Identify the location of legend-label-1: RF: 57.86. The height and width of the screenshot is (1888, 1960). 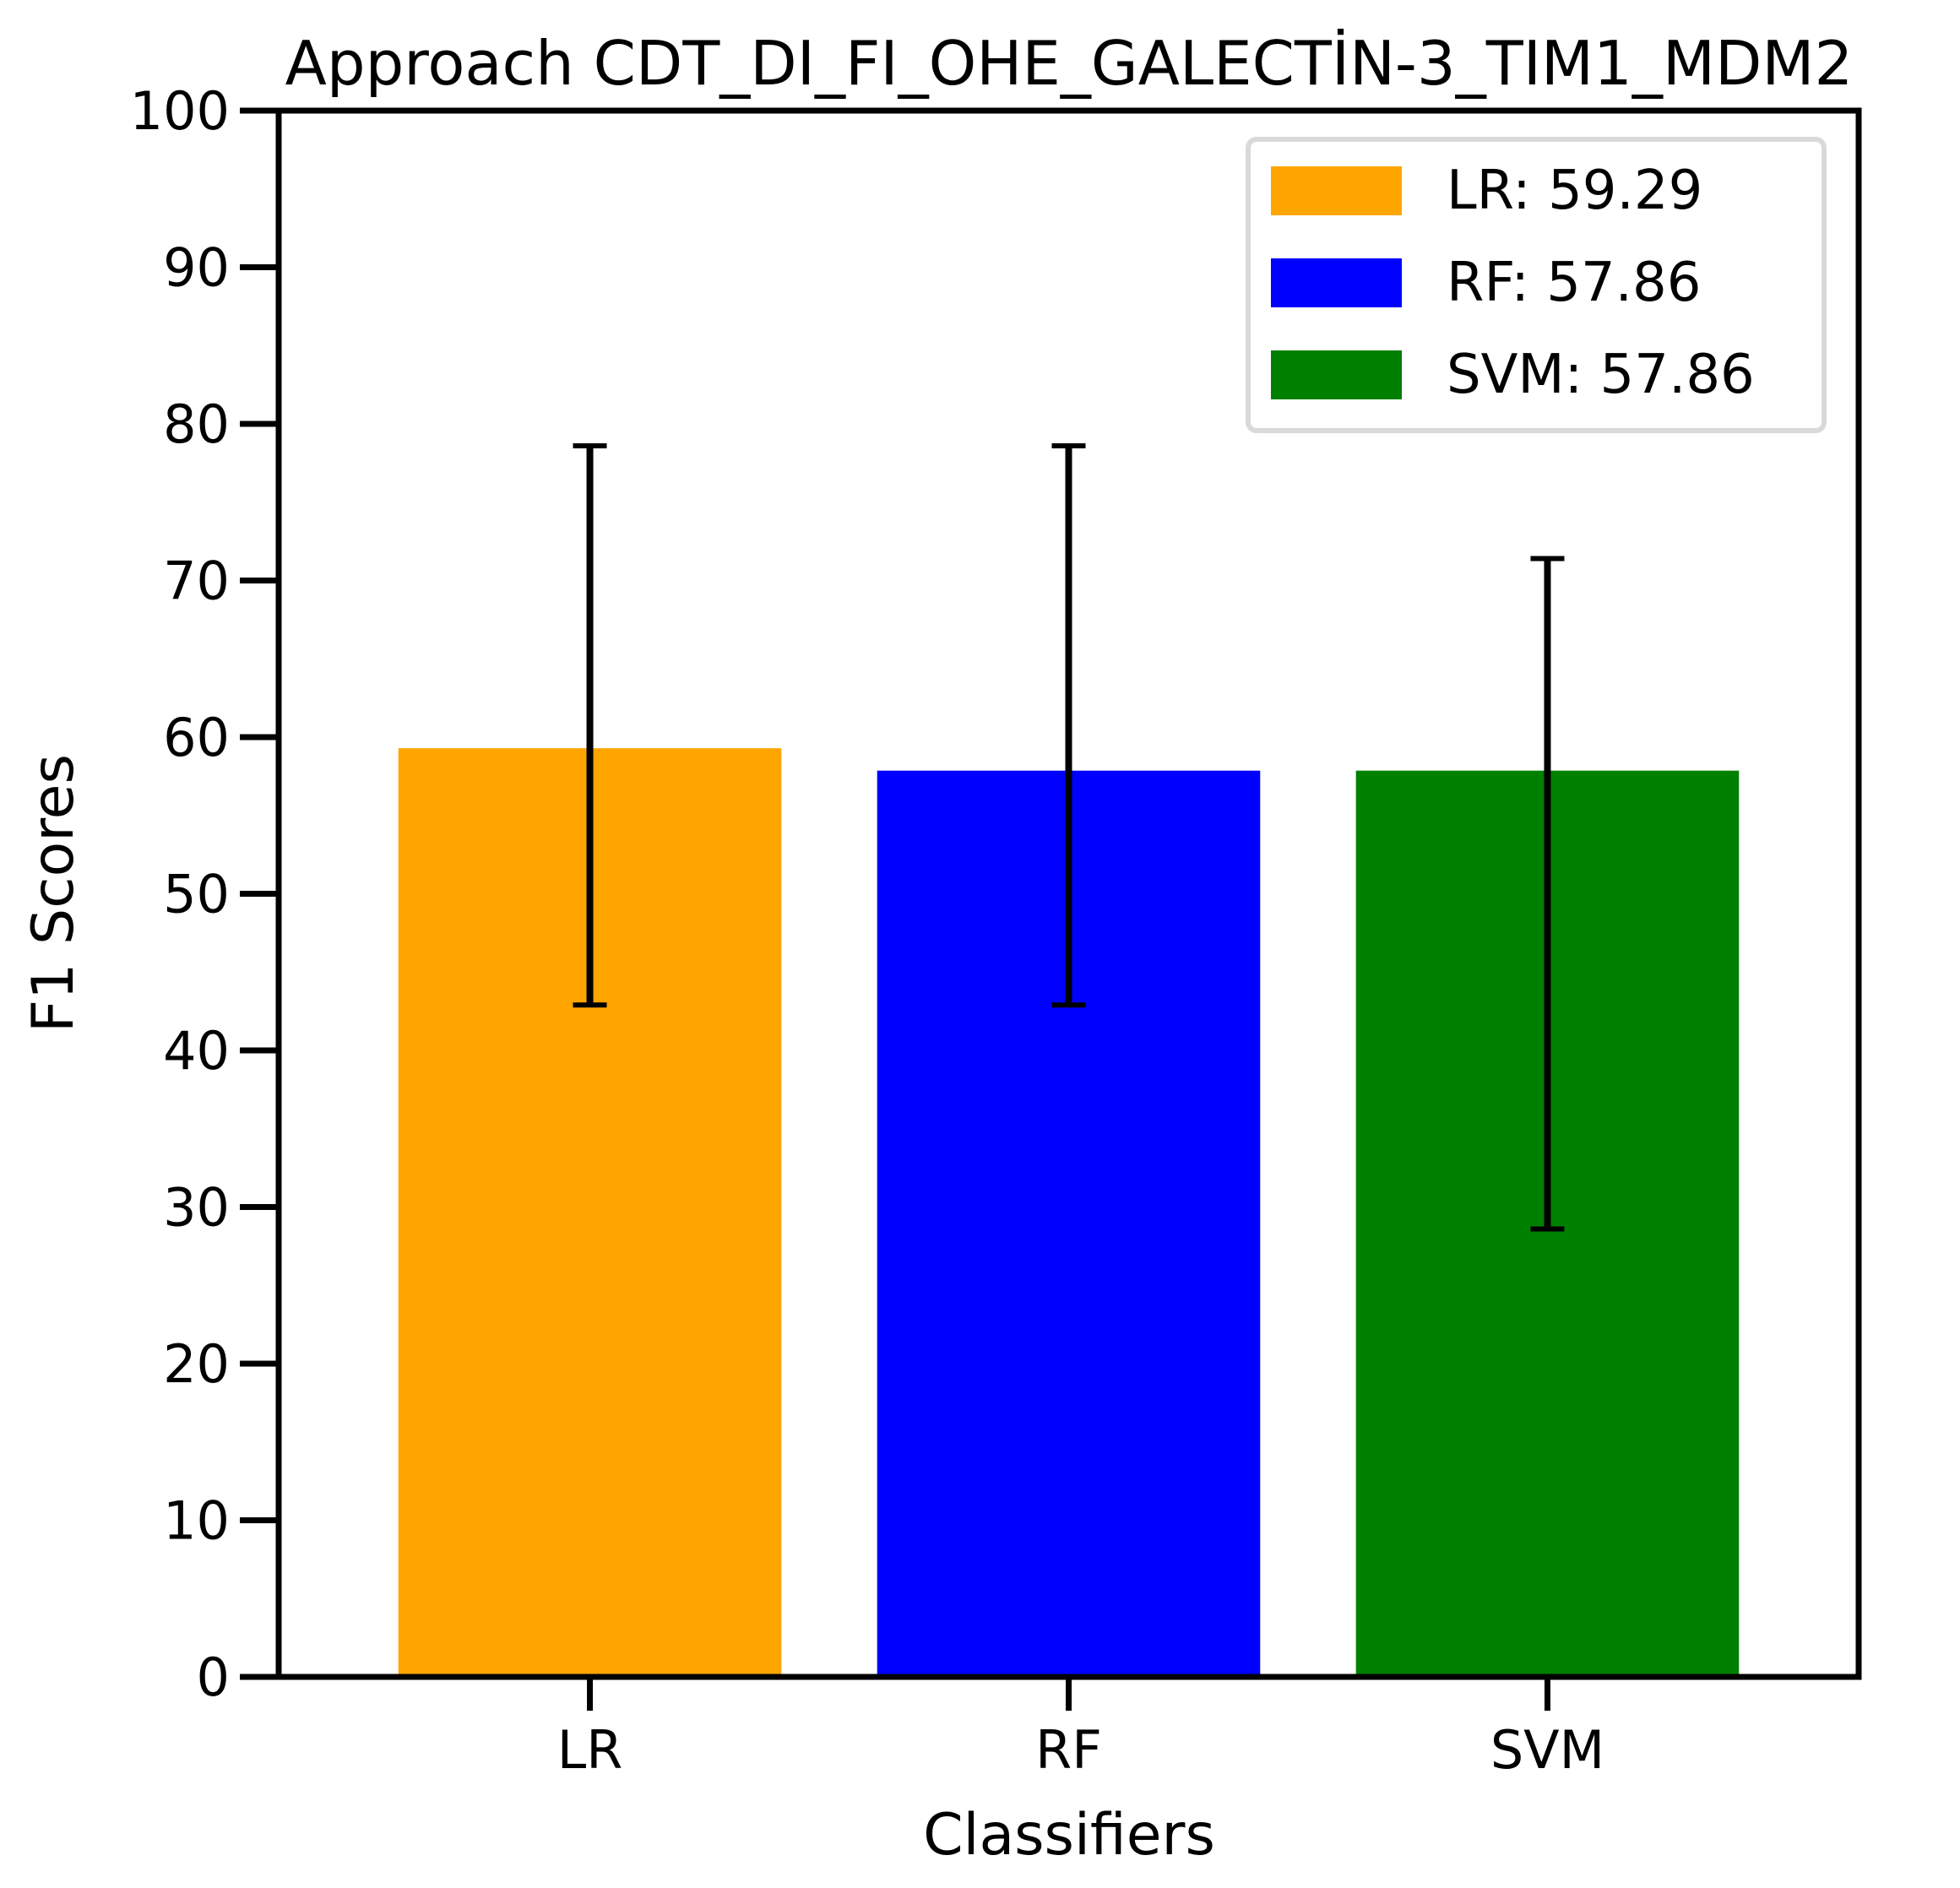
(1574, 283).